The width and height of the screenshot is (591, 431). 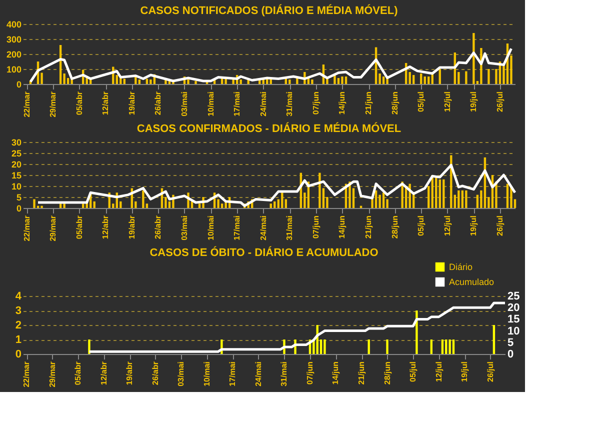 I want to click on y2-tick-label: 15, so click(x=514, y=320).